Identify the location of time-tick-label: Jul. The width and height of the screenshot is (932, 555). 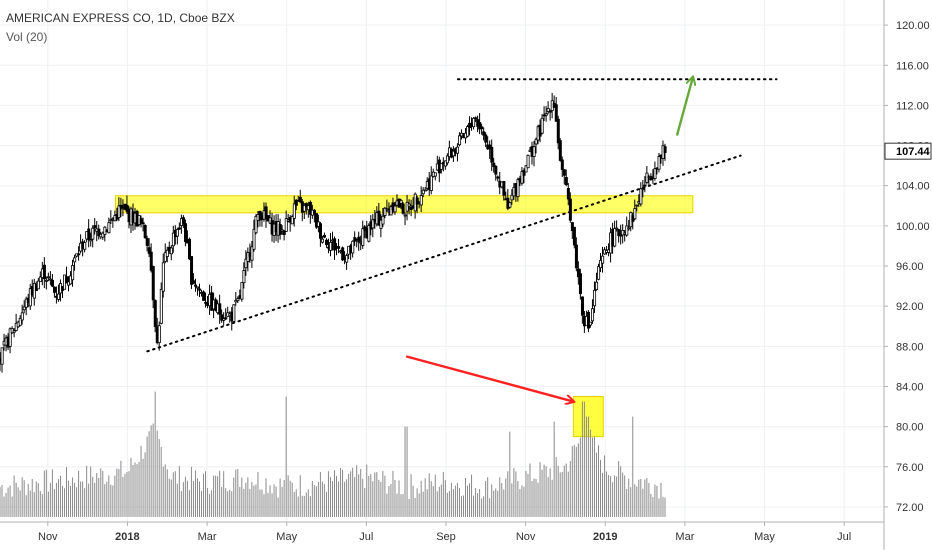
(366, 537).